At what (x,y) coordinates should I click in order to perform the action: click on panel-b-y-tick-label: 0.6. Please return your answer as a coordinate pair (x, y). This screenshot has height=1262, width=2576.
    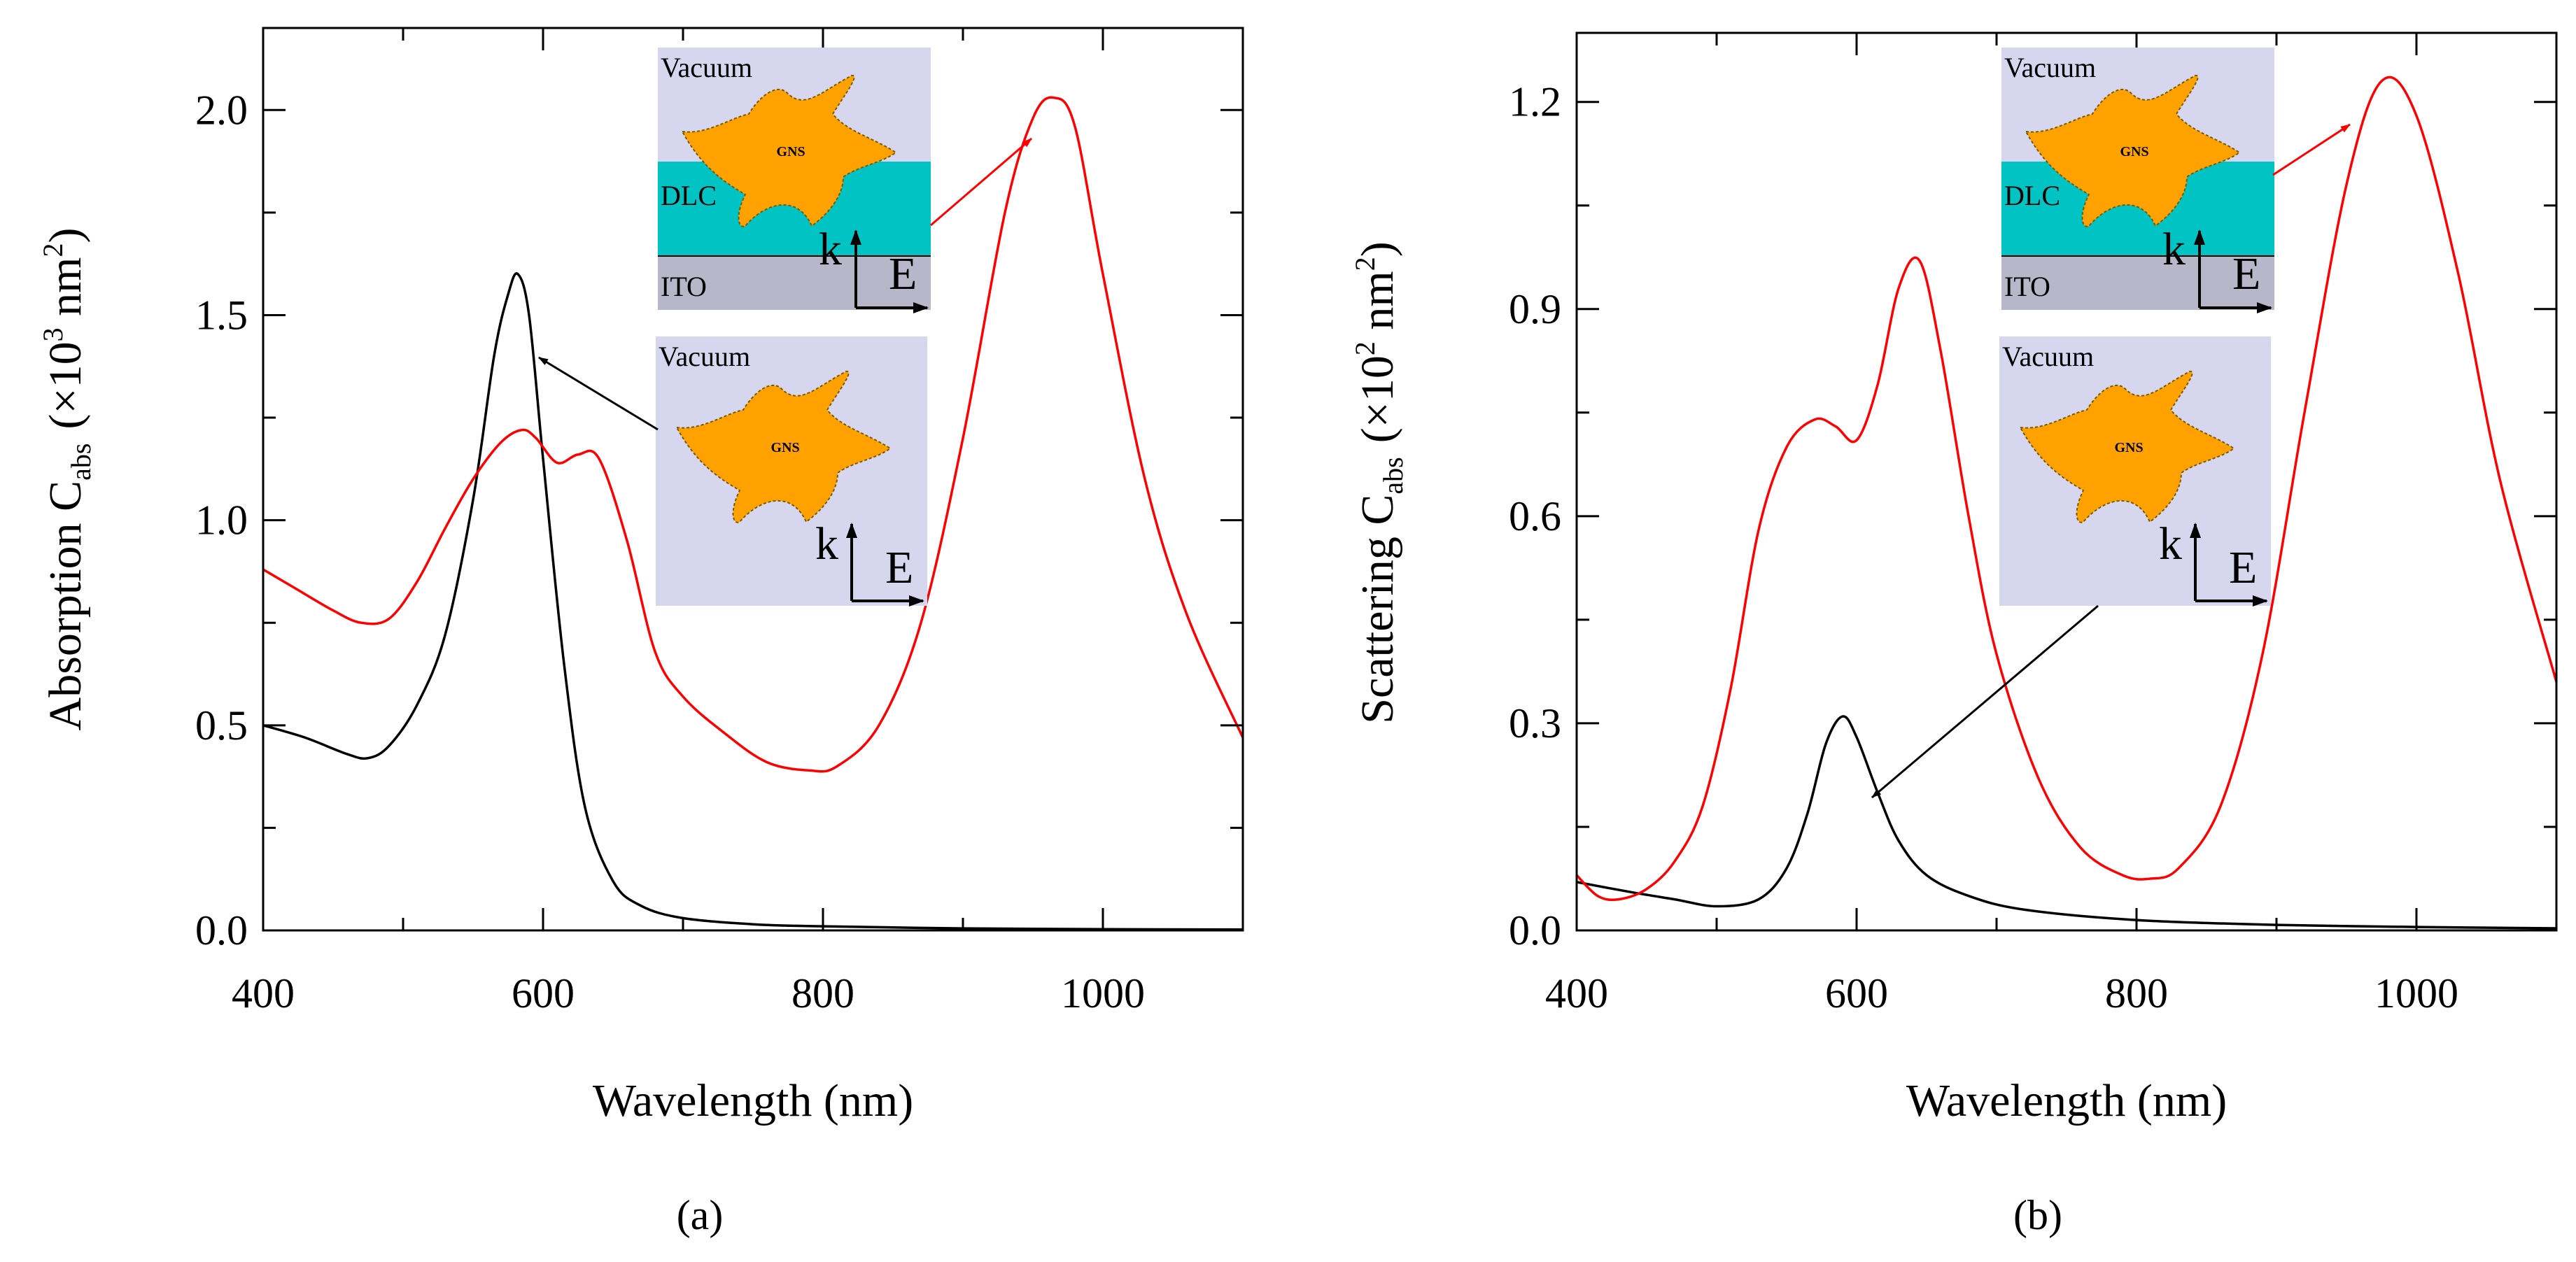
    Looking at the image, I should click on (1535, 516).